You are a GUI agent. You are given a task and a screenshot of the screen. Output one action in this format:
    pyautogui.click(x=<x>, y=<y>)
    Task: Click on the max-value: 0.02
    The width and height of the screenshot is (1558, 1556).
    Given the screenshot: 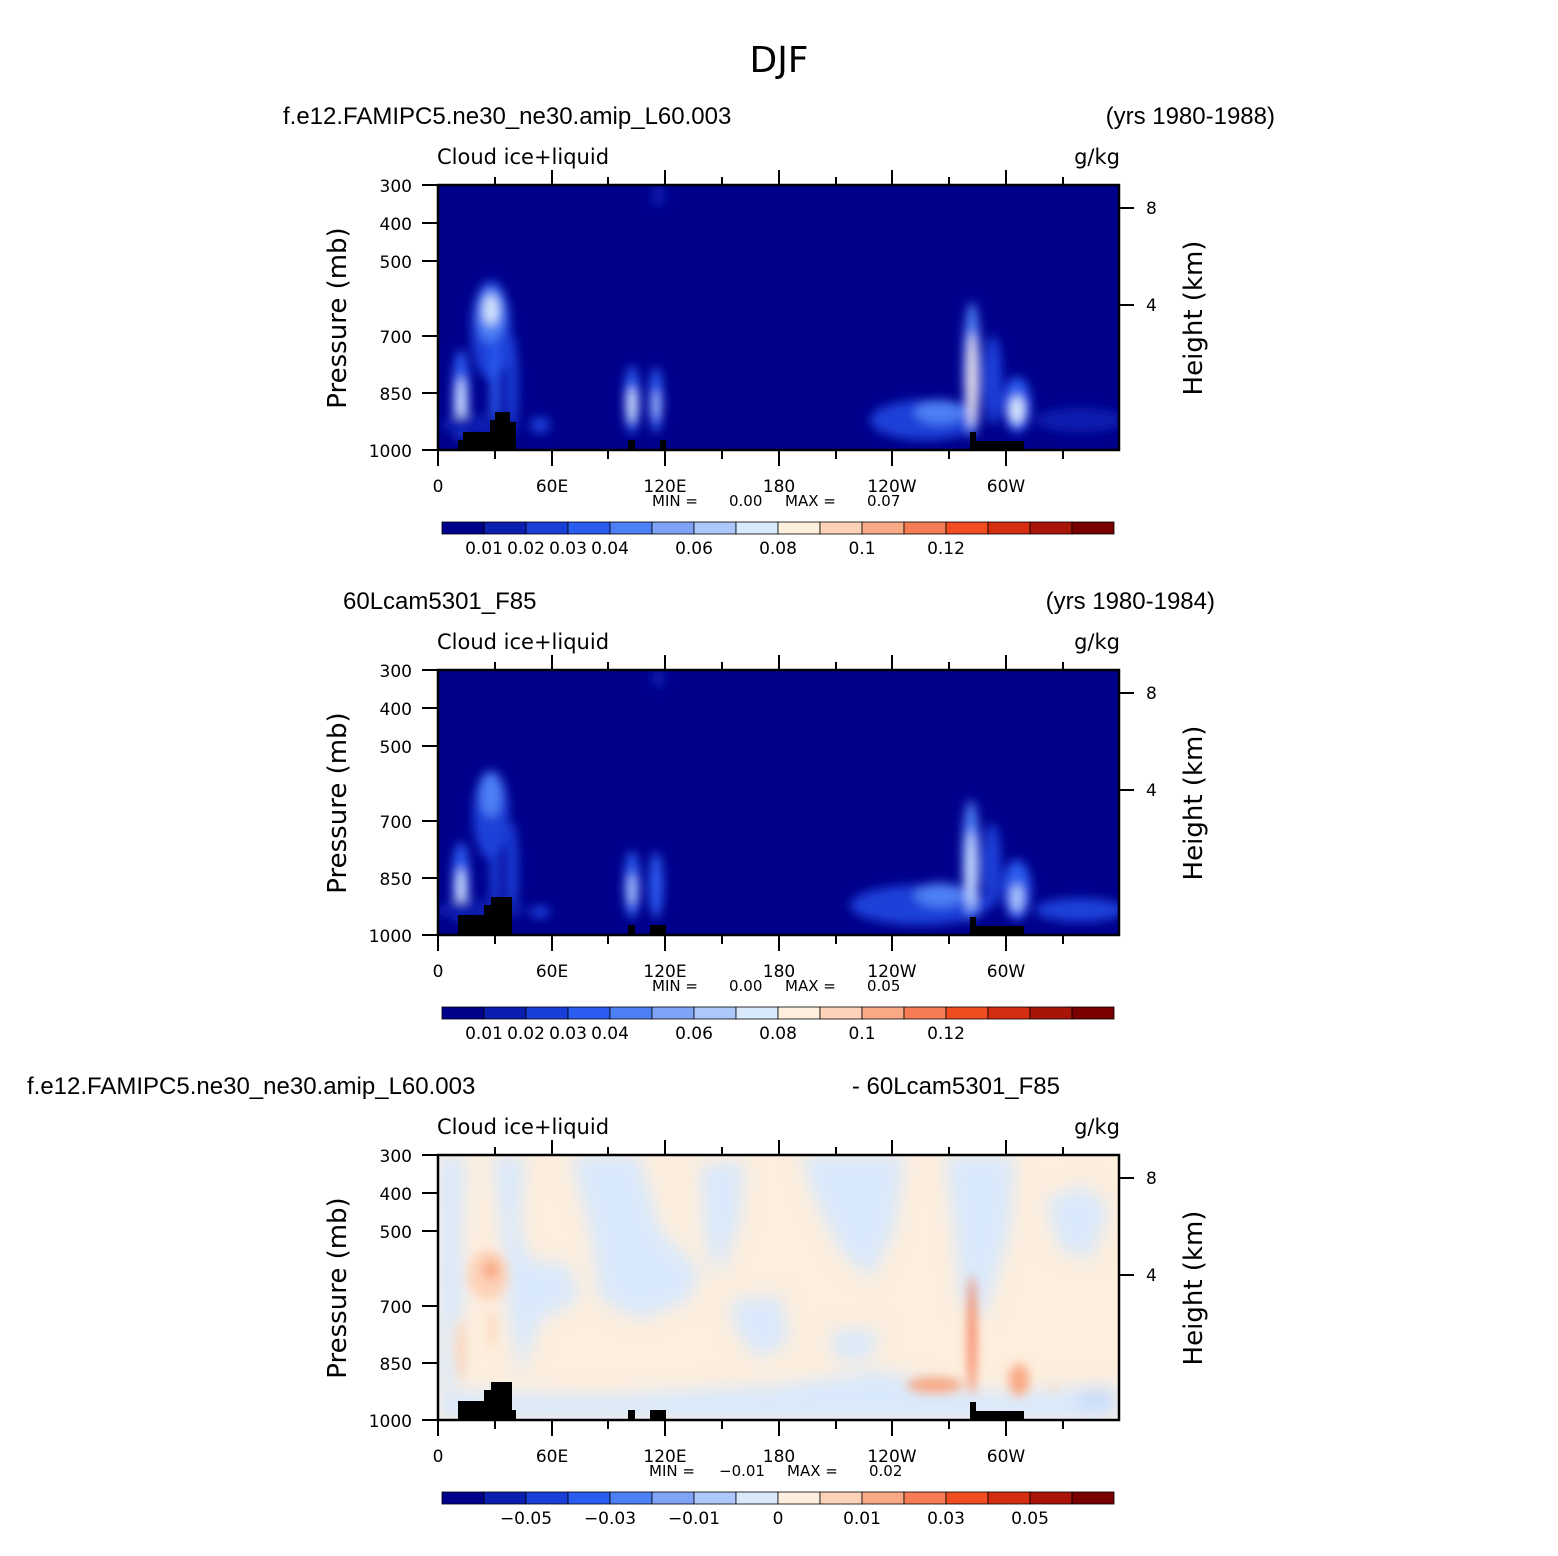 What is the action you would take?
    pyautogui.click(x=885, y=1471)
    